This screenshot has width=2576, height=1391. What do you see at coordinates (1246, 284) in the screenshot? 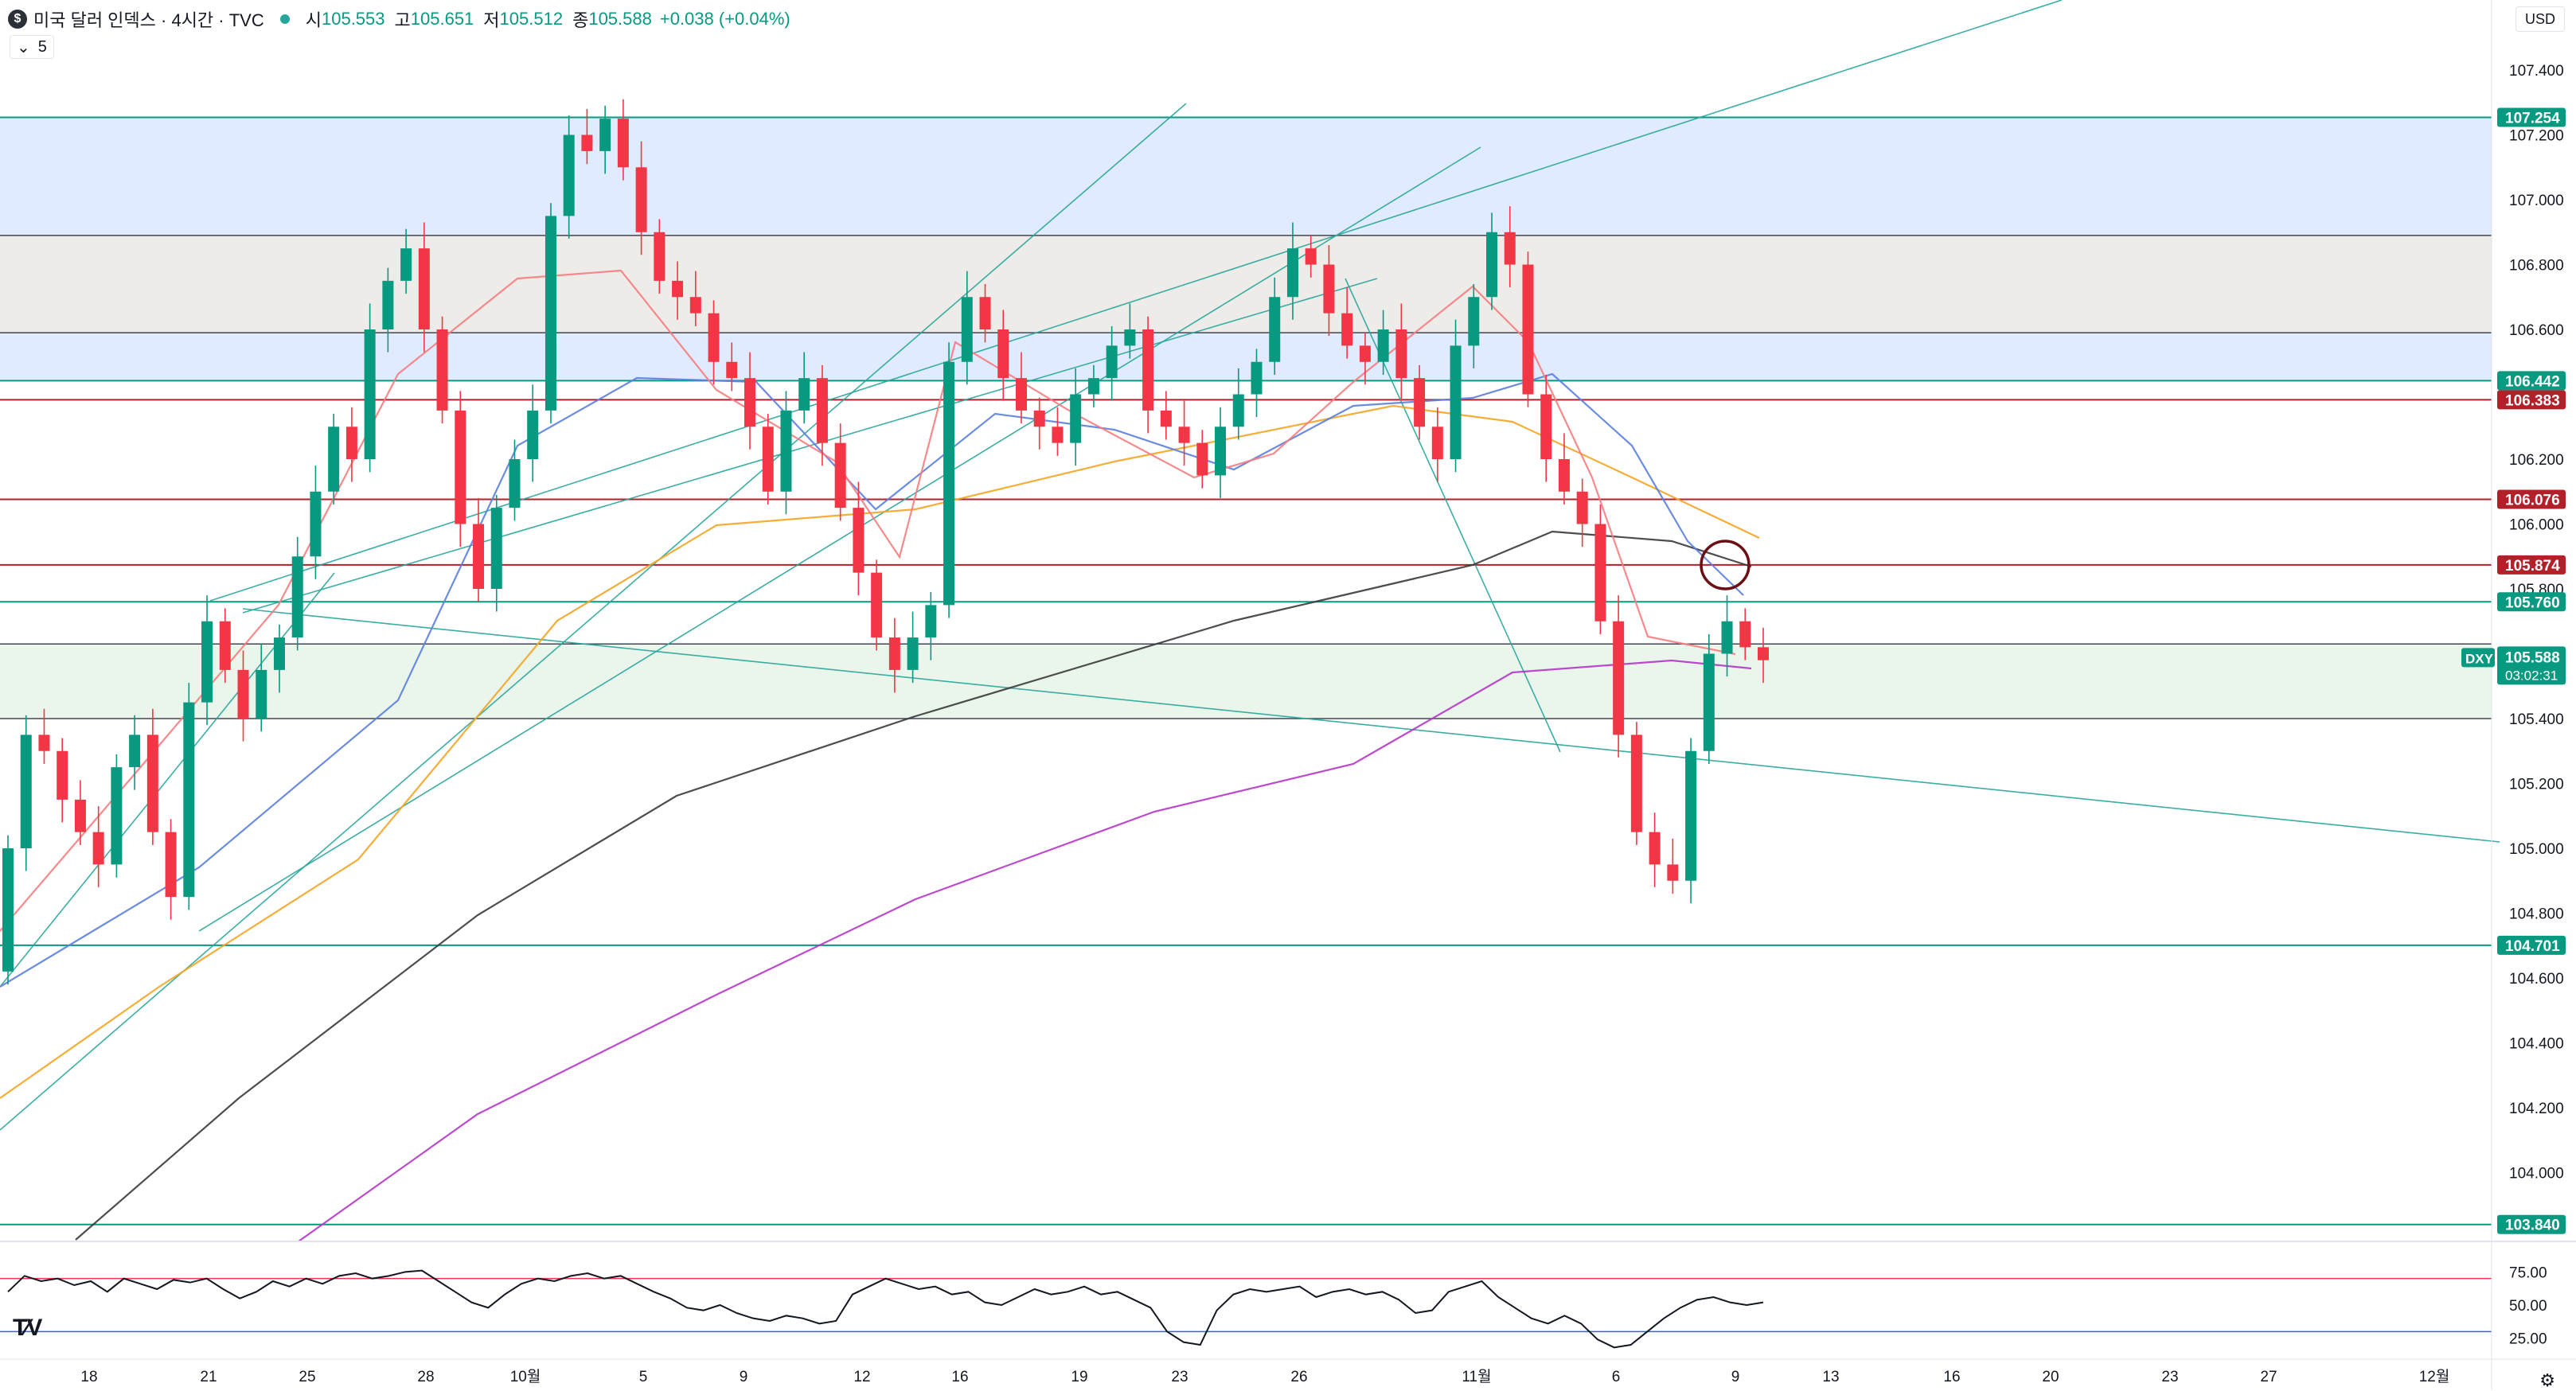
I see `zone-gray` at bounding box center [1246, 284].